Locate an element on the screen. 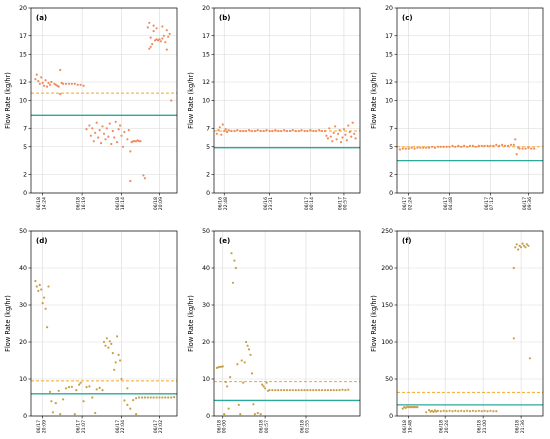  y-tick-label: 2 is located at coordinates (25, 175).